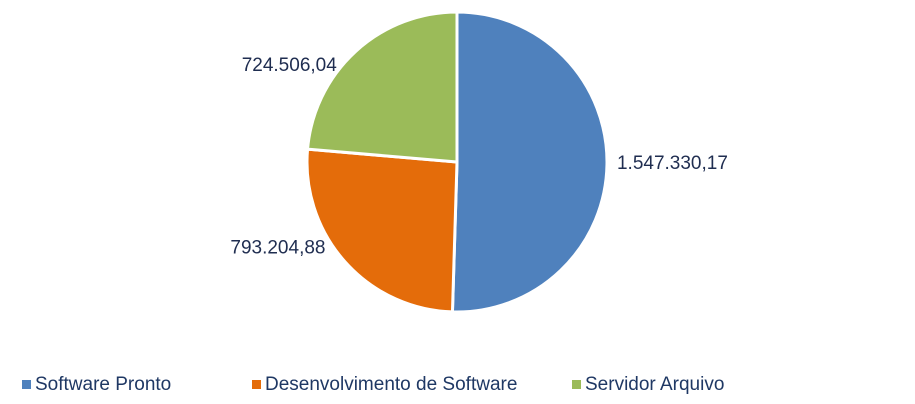 This screenshot has height=404, width=915. I want to click on legend-label: Software Pronto, so click(103, 384).